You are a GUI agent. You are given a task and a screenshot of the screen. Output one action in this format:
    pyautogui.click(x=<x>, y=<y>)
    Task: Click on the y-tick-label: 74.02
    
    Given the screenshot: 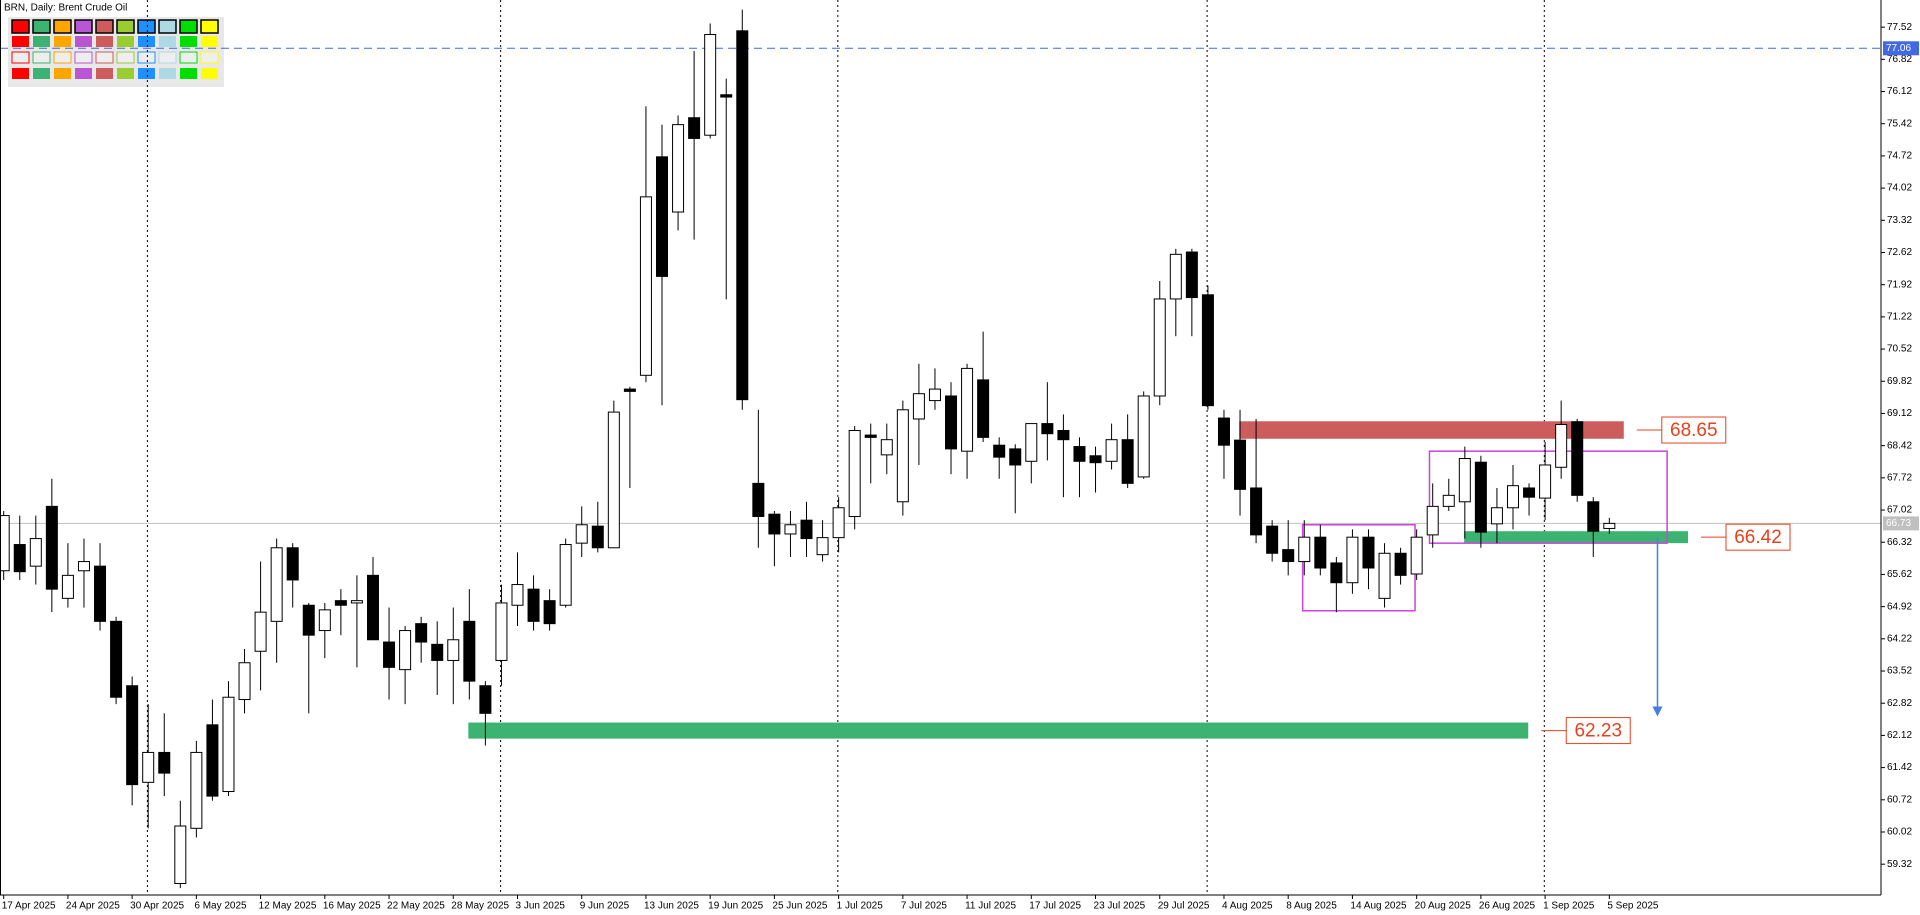 What is the action you would take?
    pyautogui.click(x=1899, y=188)
    